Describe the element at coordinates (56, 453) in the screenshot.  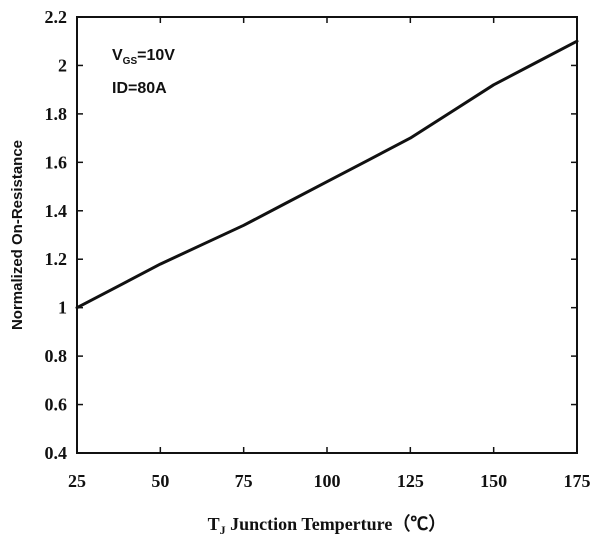
I see `y-tick-label: 0.4` at that location.